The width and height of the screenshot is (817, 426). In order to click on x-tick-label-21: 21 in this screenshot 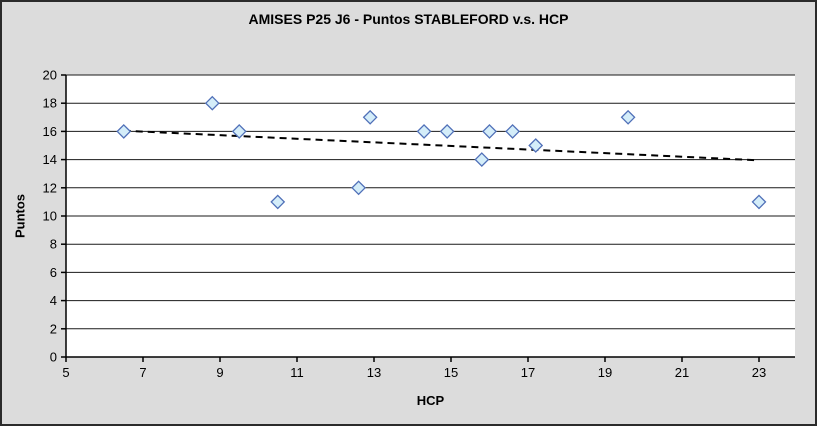, I will do `click(682, 372)`.